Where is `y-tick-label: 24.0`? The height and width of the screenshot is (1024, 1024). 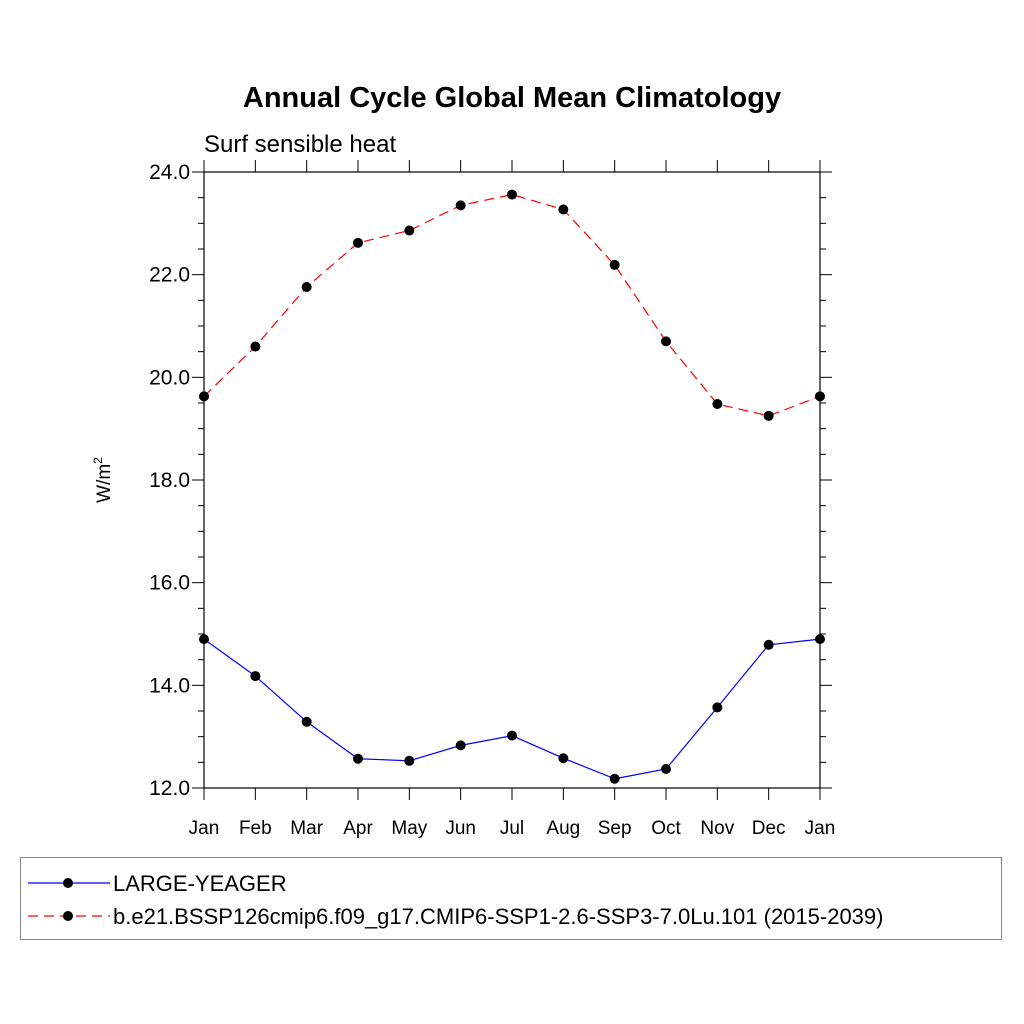
y-tick-label: 24.0 is located at coordinates (169, 172).